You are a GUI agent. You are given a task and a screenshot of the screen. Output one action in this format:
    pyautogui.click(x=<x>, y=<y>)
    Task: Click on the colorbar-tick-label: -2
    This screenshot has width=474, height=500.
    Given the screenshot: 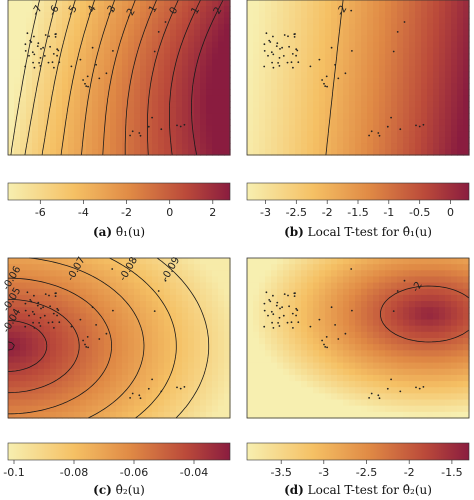 What is the action you would take?
    pyautogui.click(x=327, y=212)
    